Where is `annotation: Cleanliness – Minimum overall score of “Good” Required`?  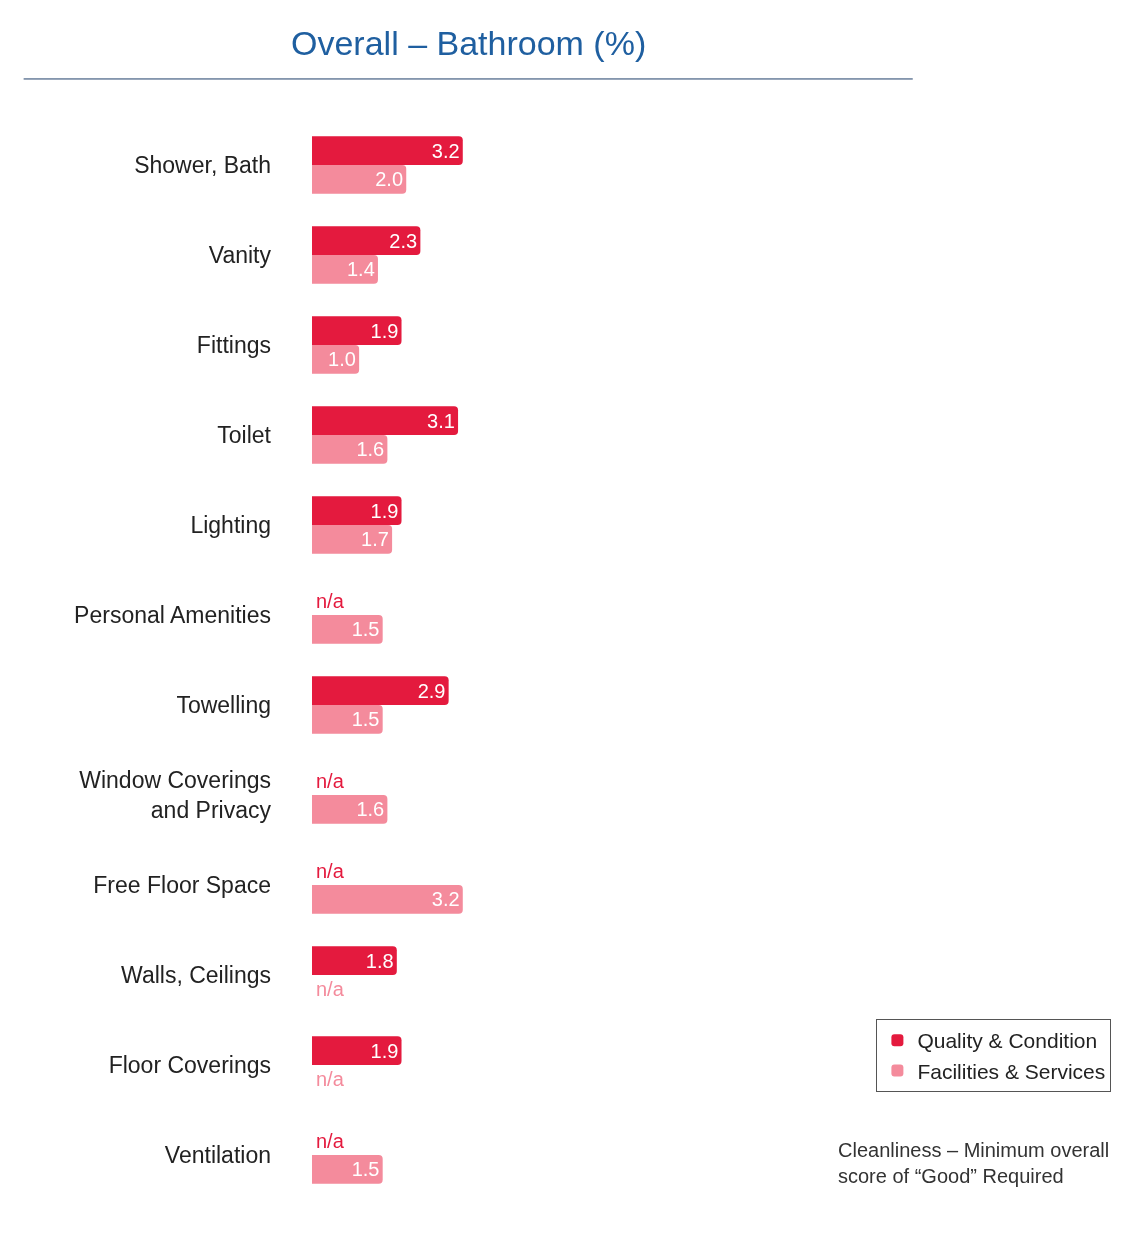 annotation: Cleanliness – Minimum overall score of “Good” Required is located at coordinates (974, 1163).